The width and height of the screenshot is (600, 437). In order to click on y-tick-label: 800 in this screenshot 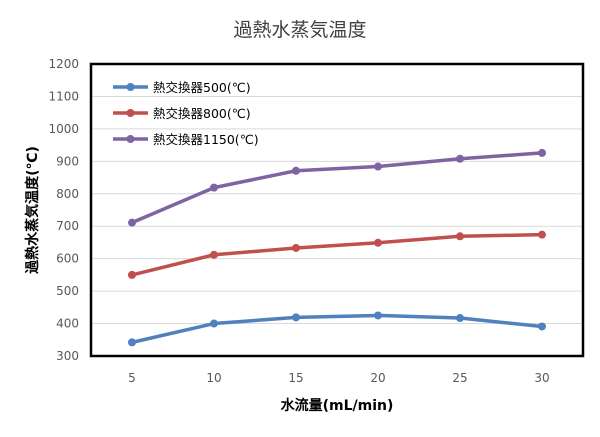, I will do `click(67, 194)`.